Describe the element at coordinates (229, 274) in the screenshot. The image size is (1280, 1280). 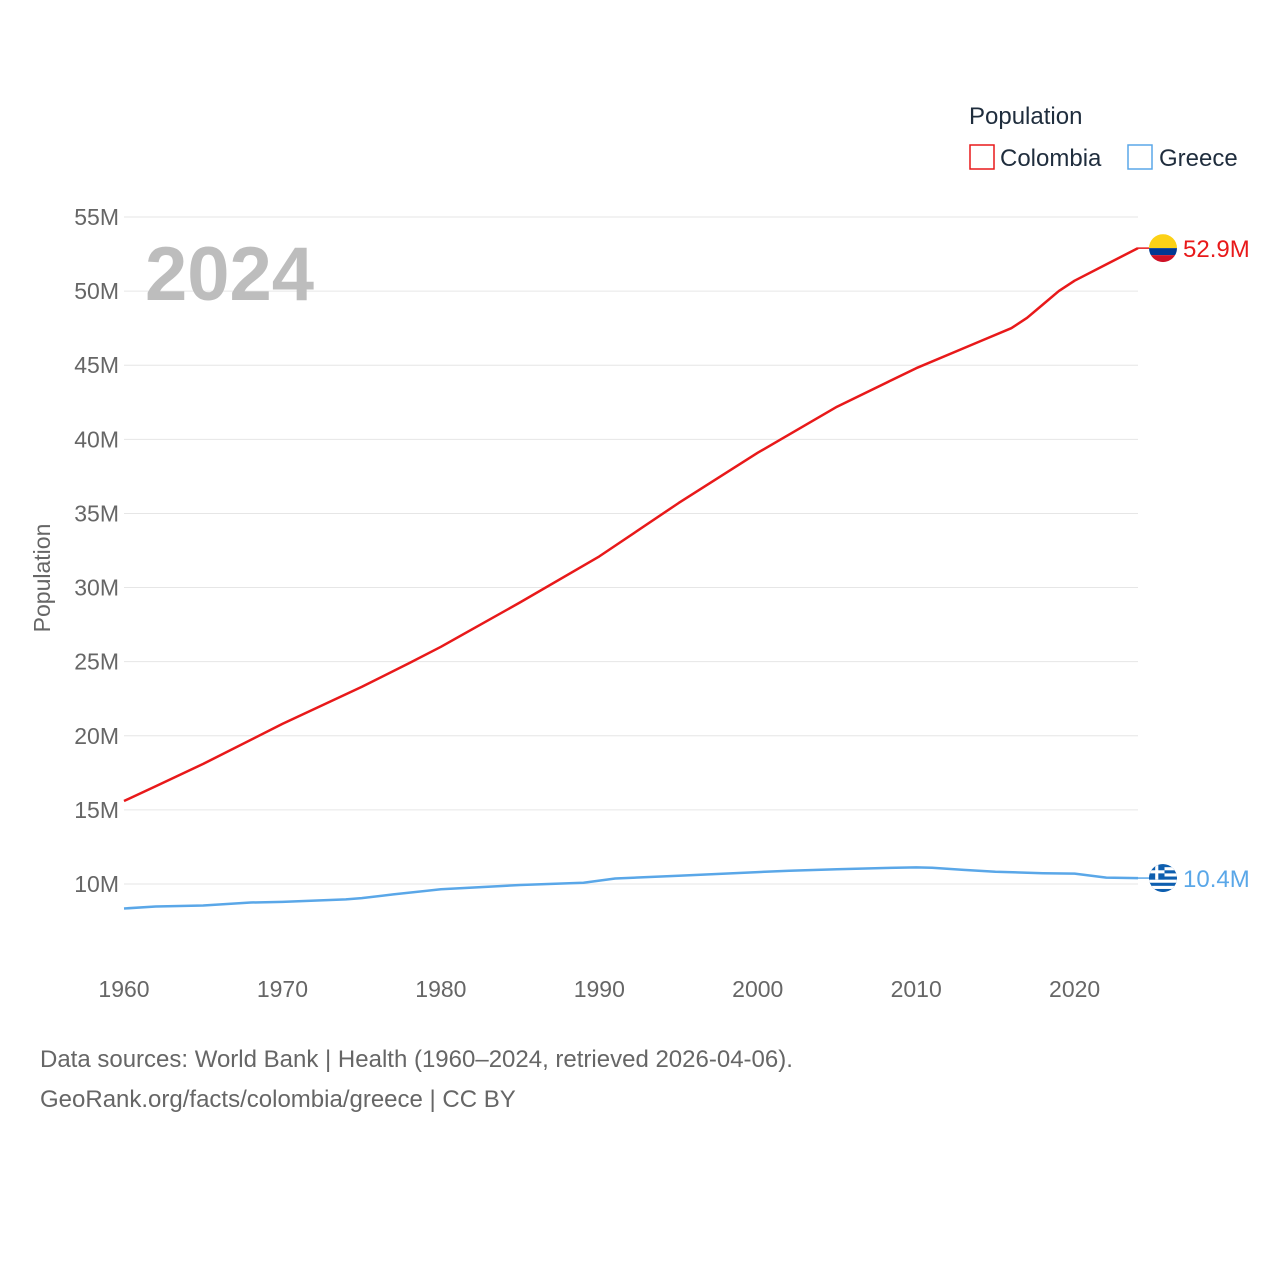
I see `year-label: 2024` at that location.